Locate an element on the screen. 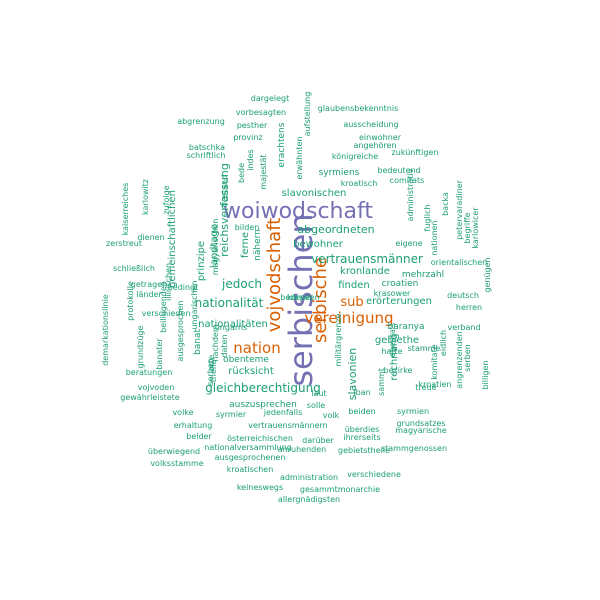 This screenshot has height=600, width=600. word-99: schließlich is located at coordinates (134, 268).